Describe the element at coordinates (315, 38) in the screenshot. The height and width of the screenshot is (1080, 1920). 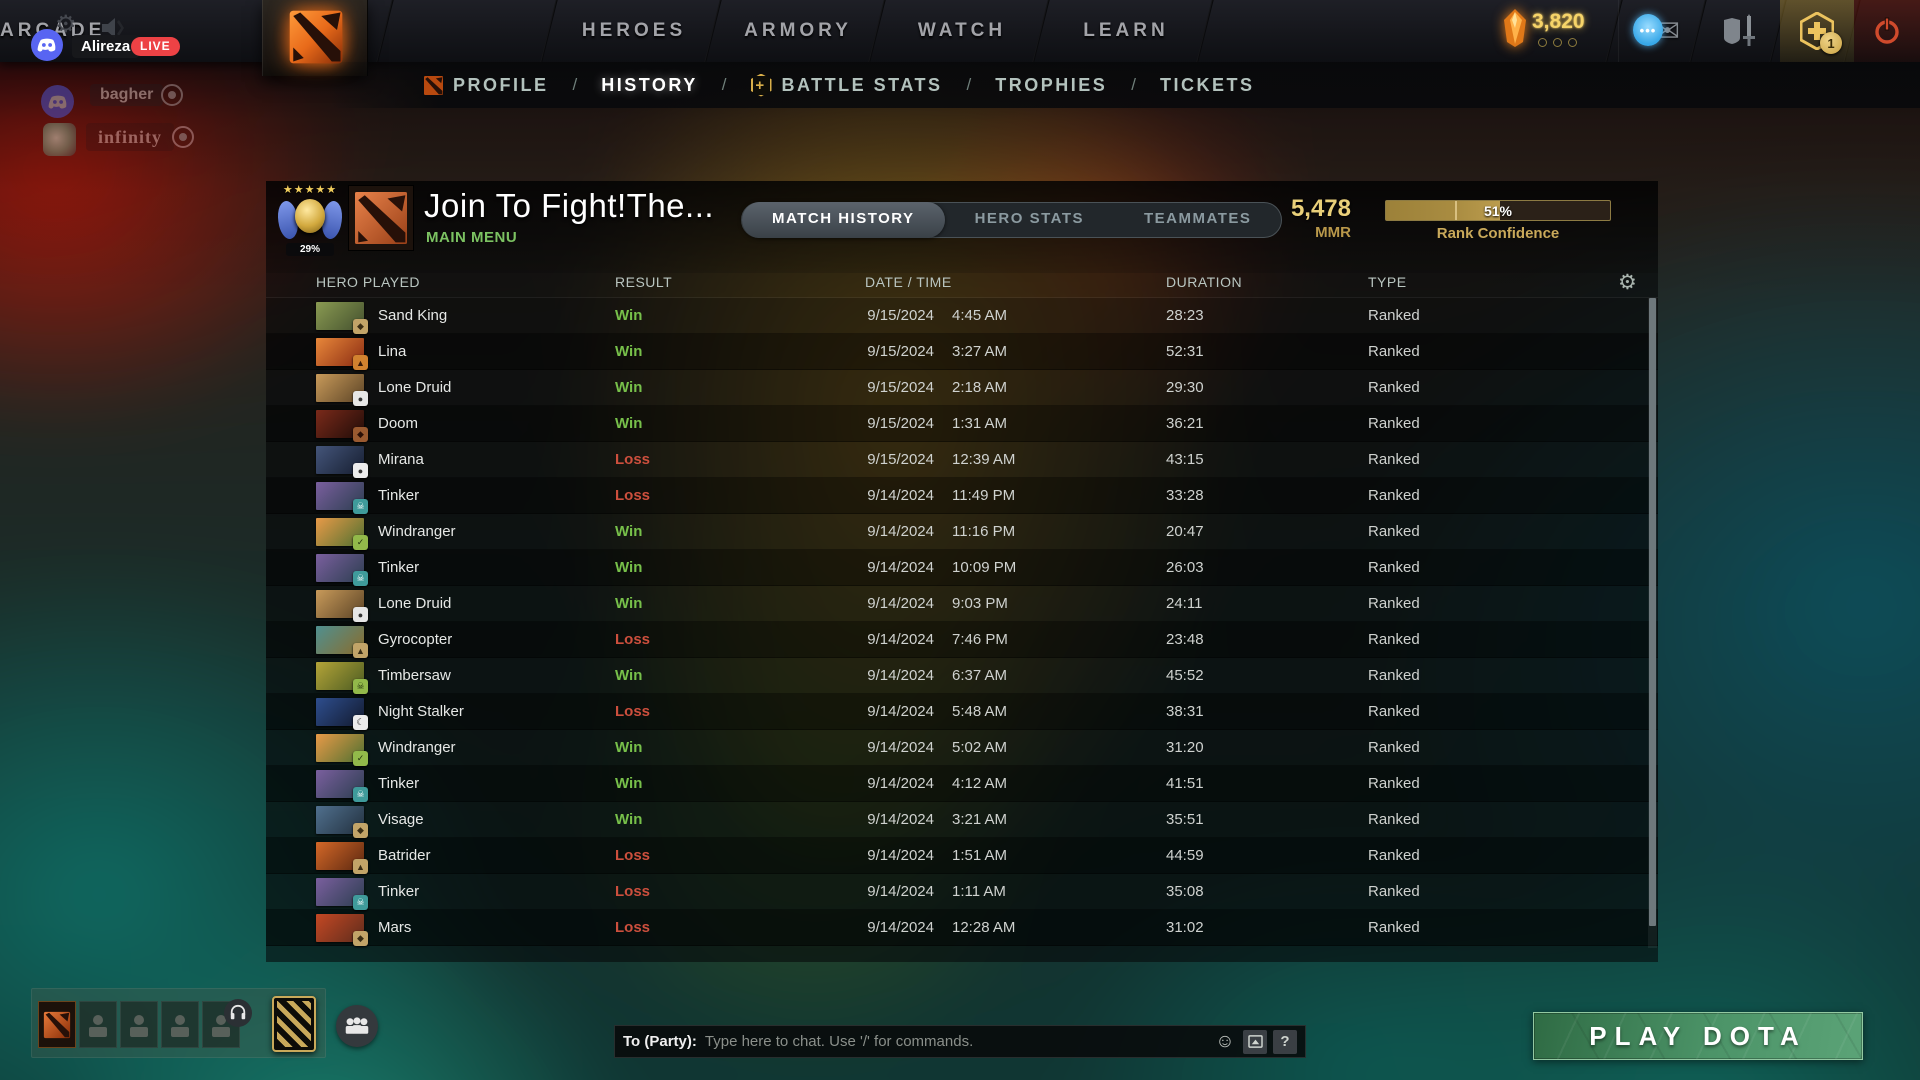
I see `home-button` at that location.